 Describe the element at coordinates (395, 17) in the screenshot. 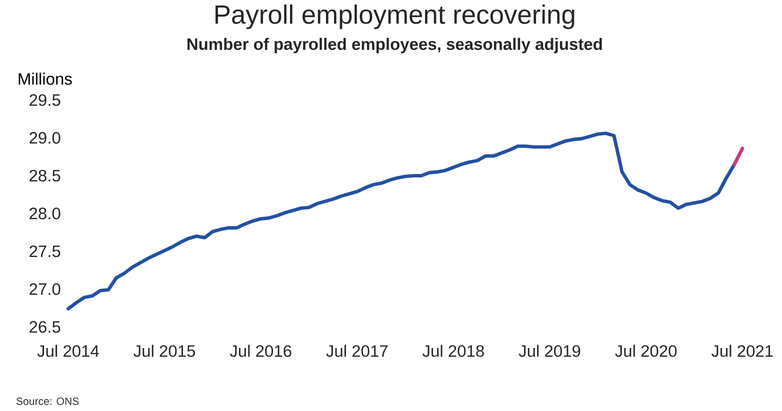

I see `chart-title: Payroll employment recovering` at that location.